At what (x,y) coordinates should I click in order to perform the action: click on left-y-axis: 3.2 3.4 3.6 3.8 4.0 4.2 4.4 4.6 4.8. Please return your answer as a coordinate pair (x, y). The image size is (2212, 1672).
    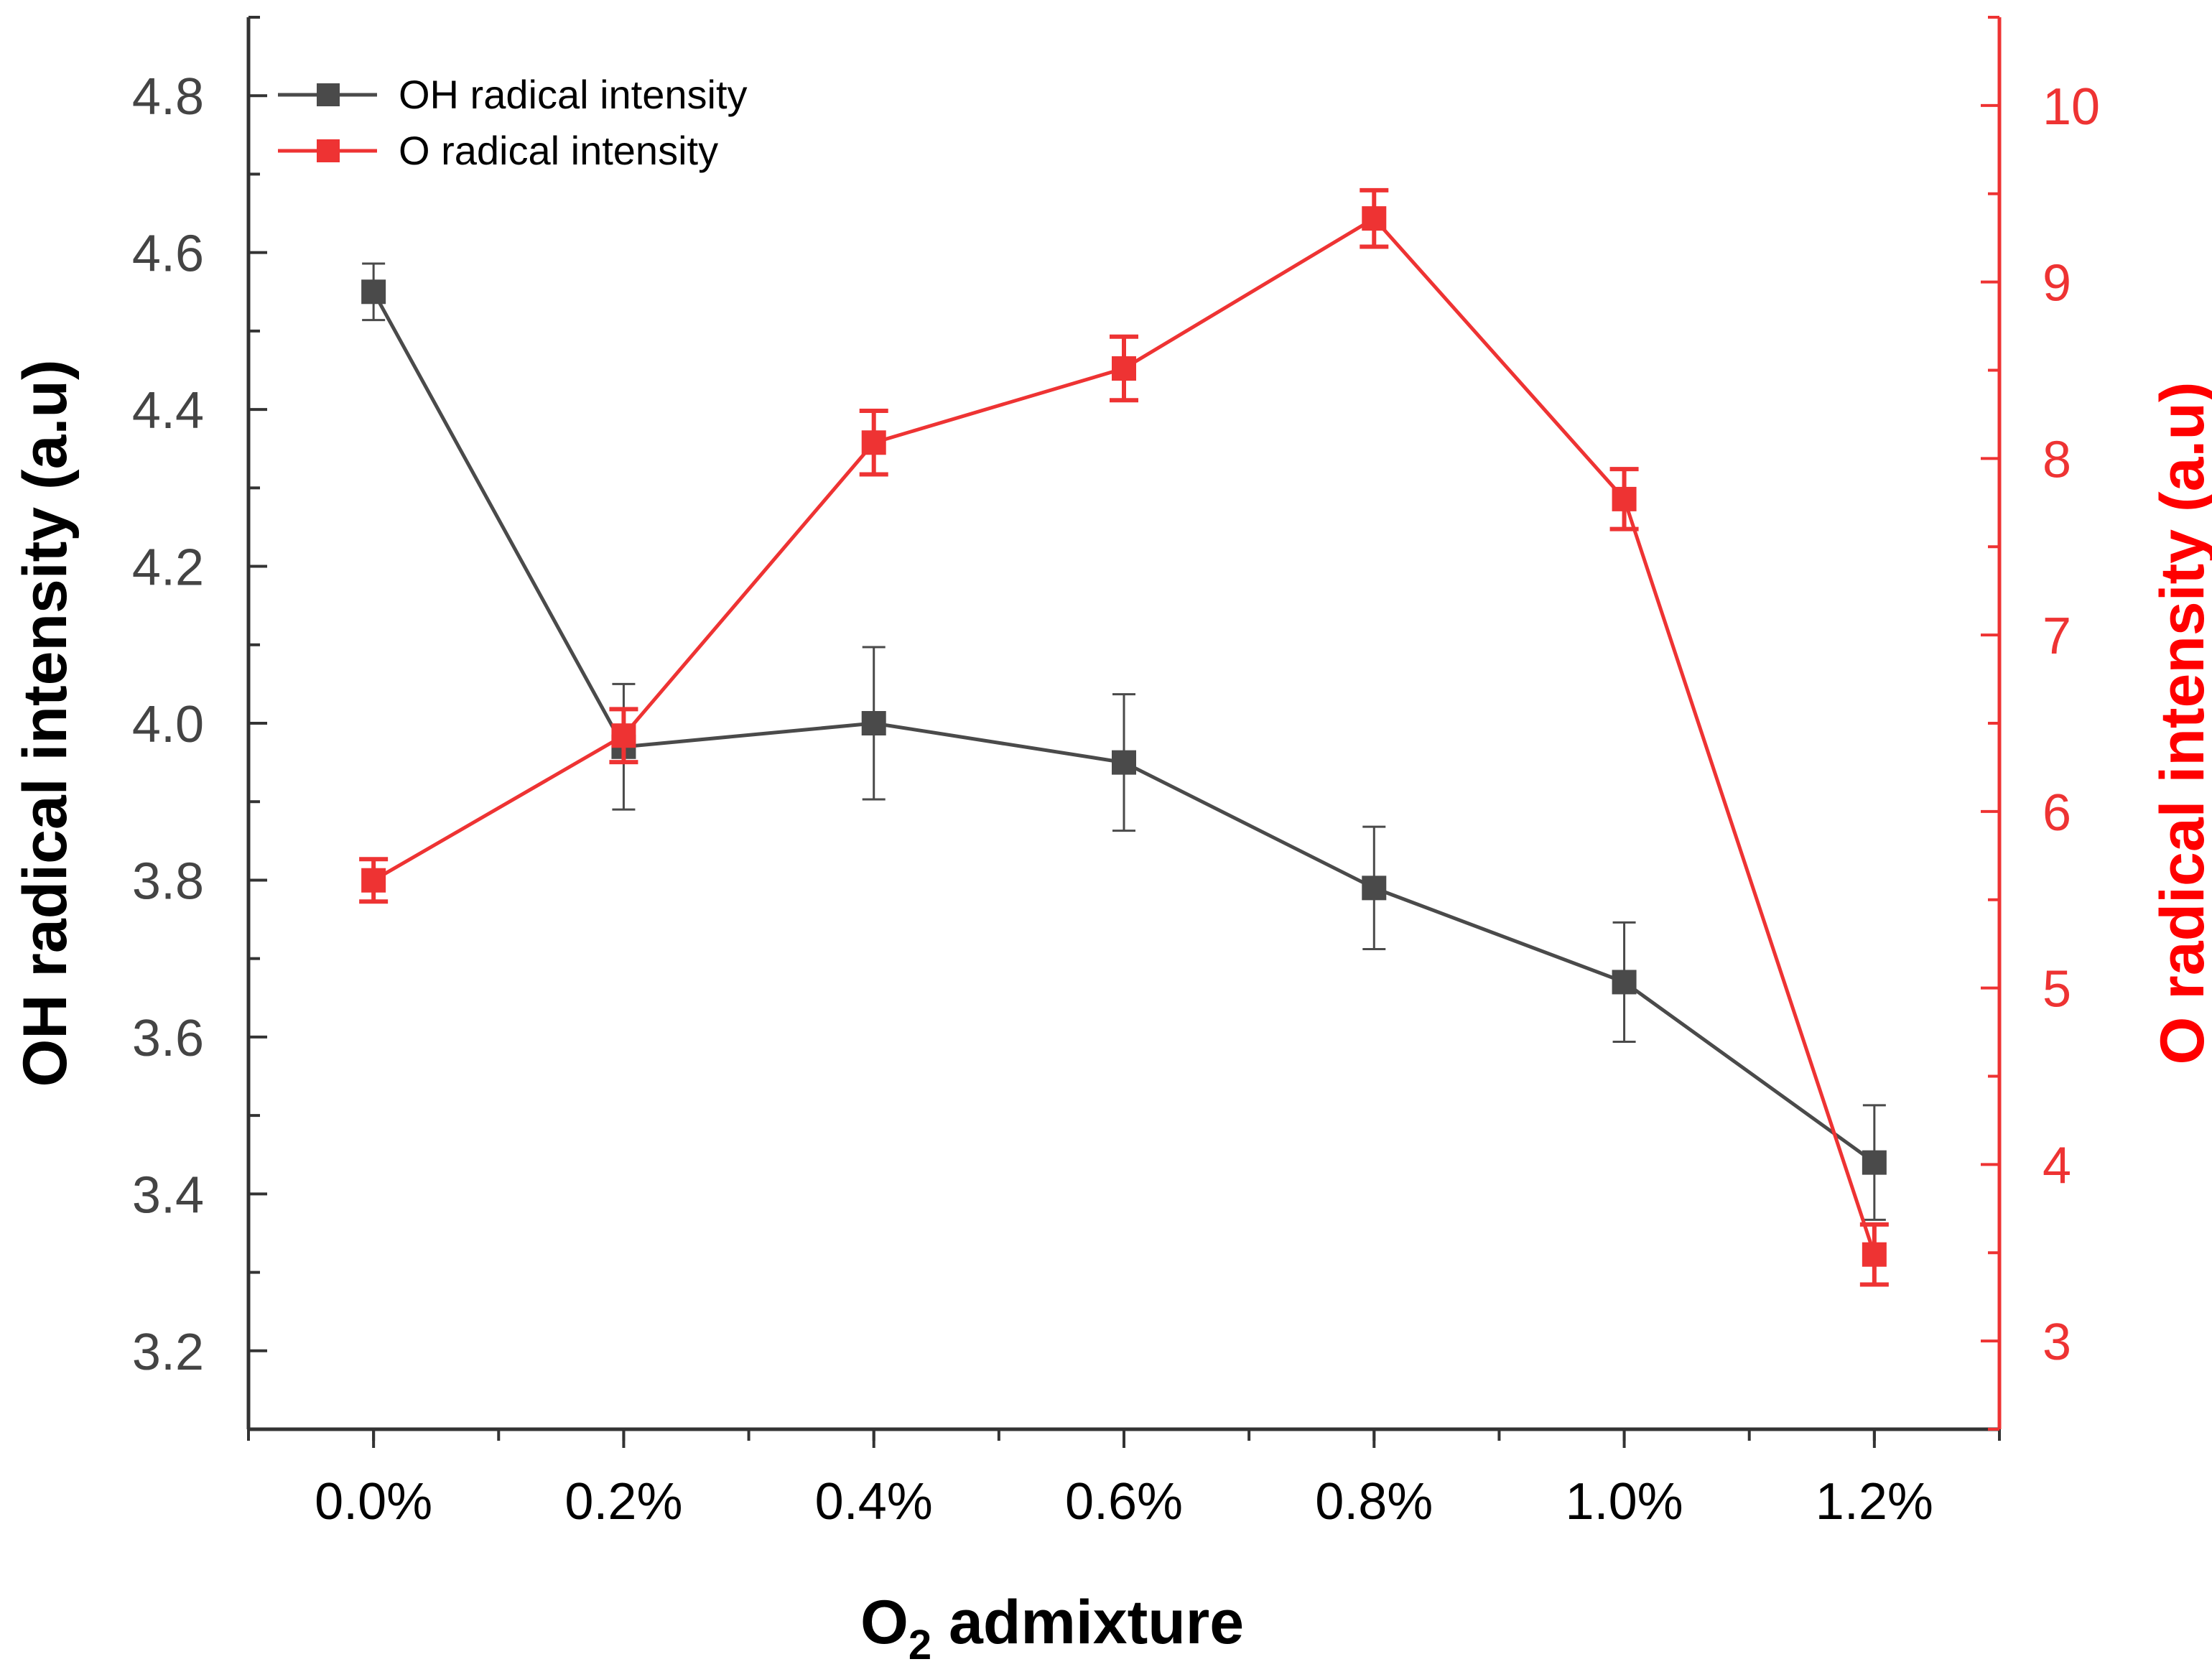
    Looking at the image, I should click on (199, 723).